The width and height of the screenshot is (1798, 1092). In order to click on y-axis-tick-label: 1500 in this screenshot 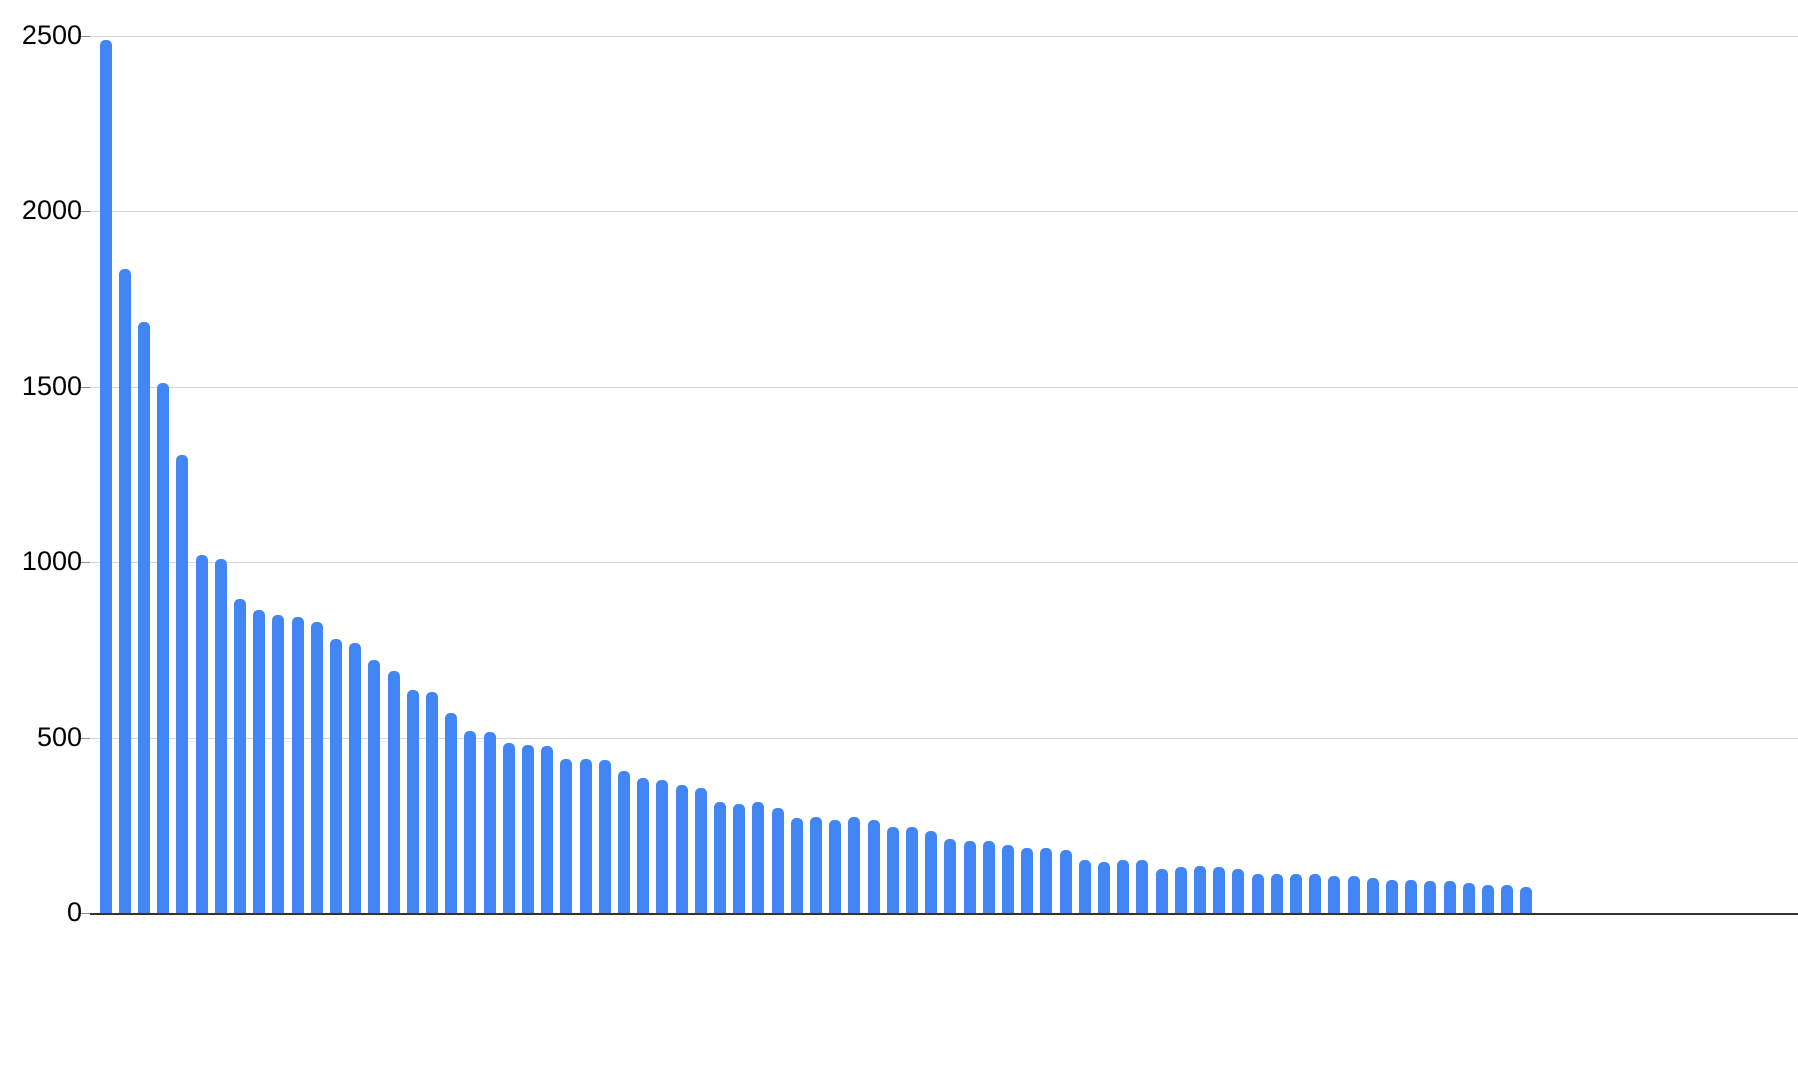, I will do `click(51, 385)`.